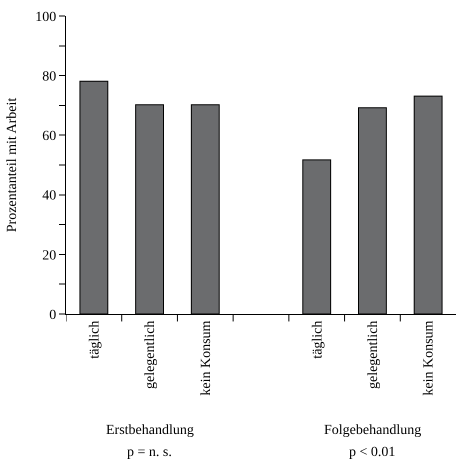 The width and height of the screenshot is (458, 466). I want to click on text: p < 0.01, so click(372, 452).